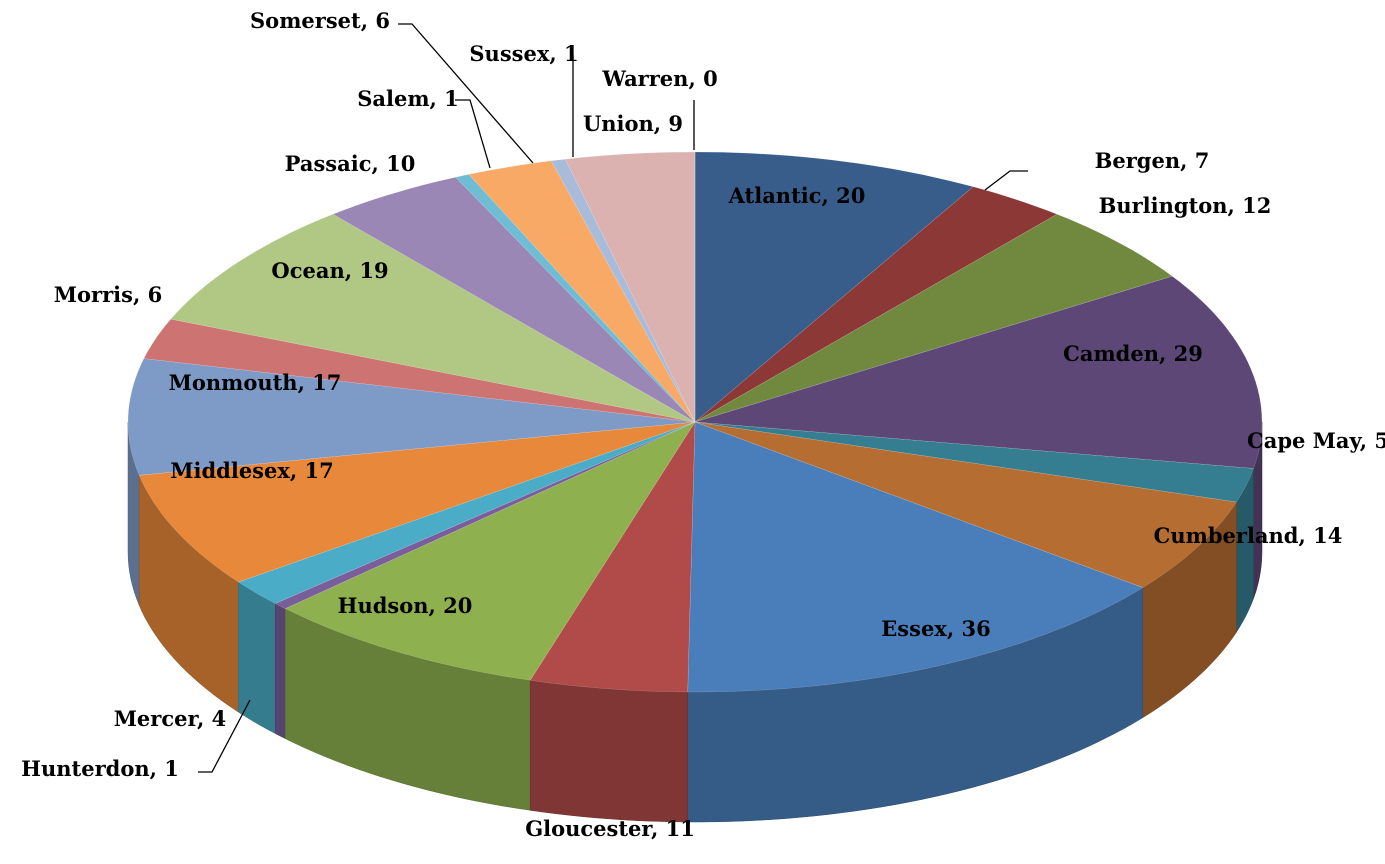  I want to click on data-label: Hudson, 20, so click(405, 605).